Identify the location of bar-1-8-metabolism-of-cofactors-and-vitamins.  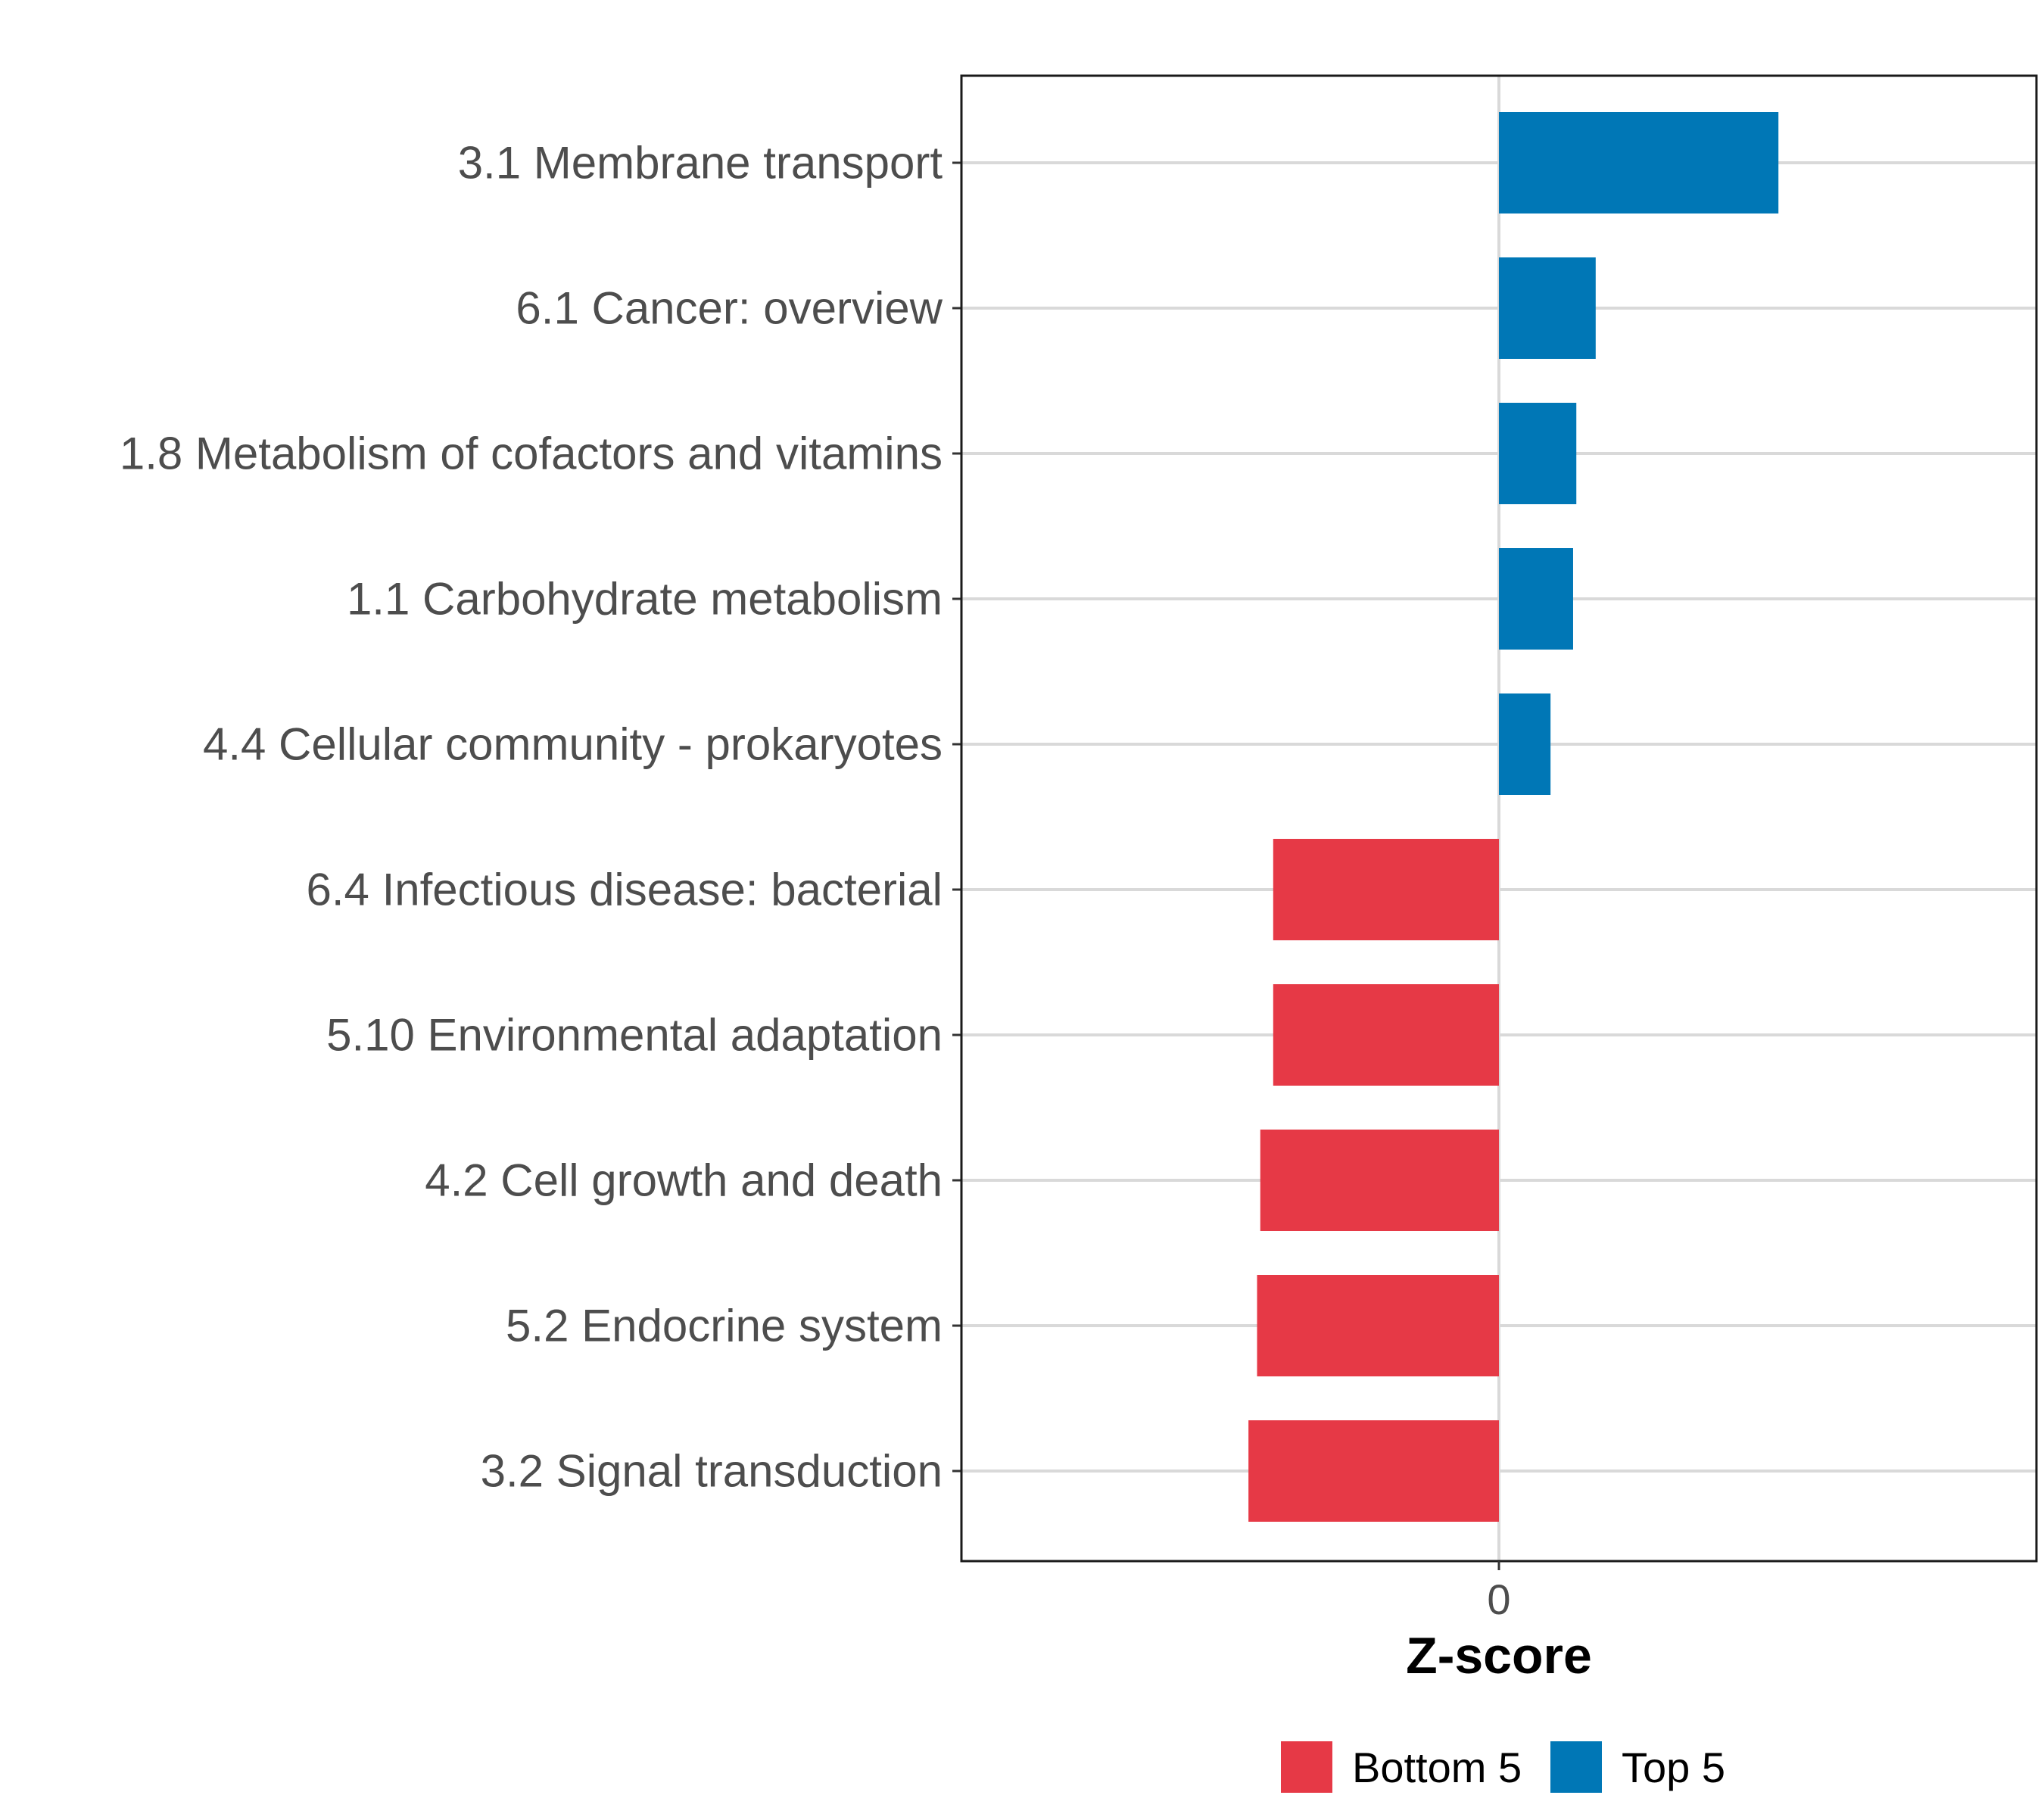
(1538, 453).